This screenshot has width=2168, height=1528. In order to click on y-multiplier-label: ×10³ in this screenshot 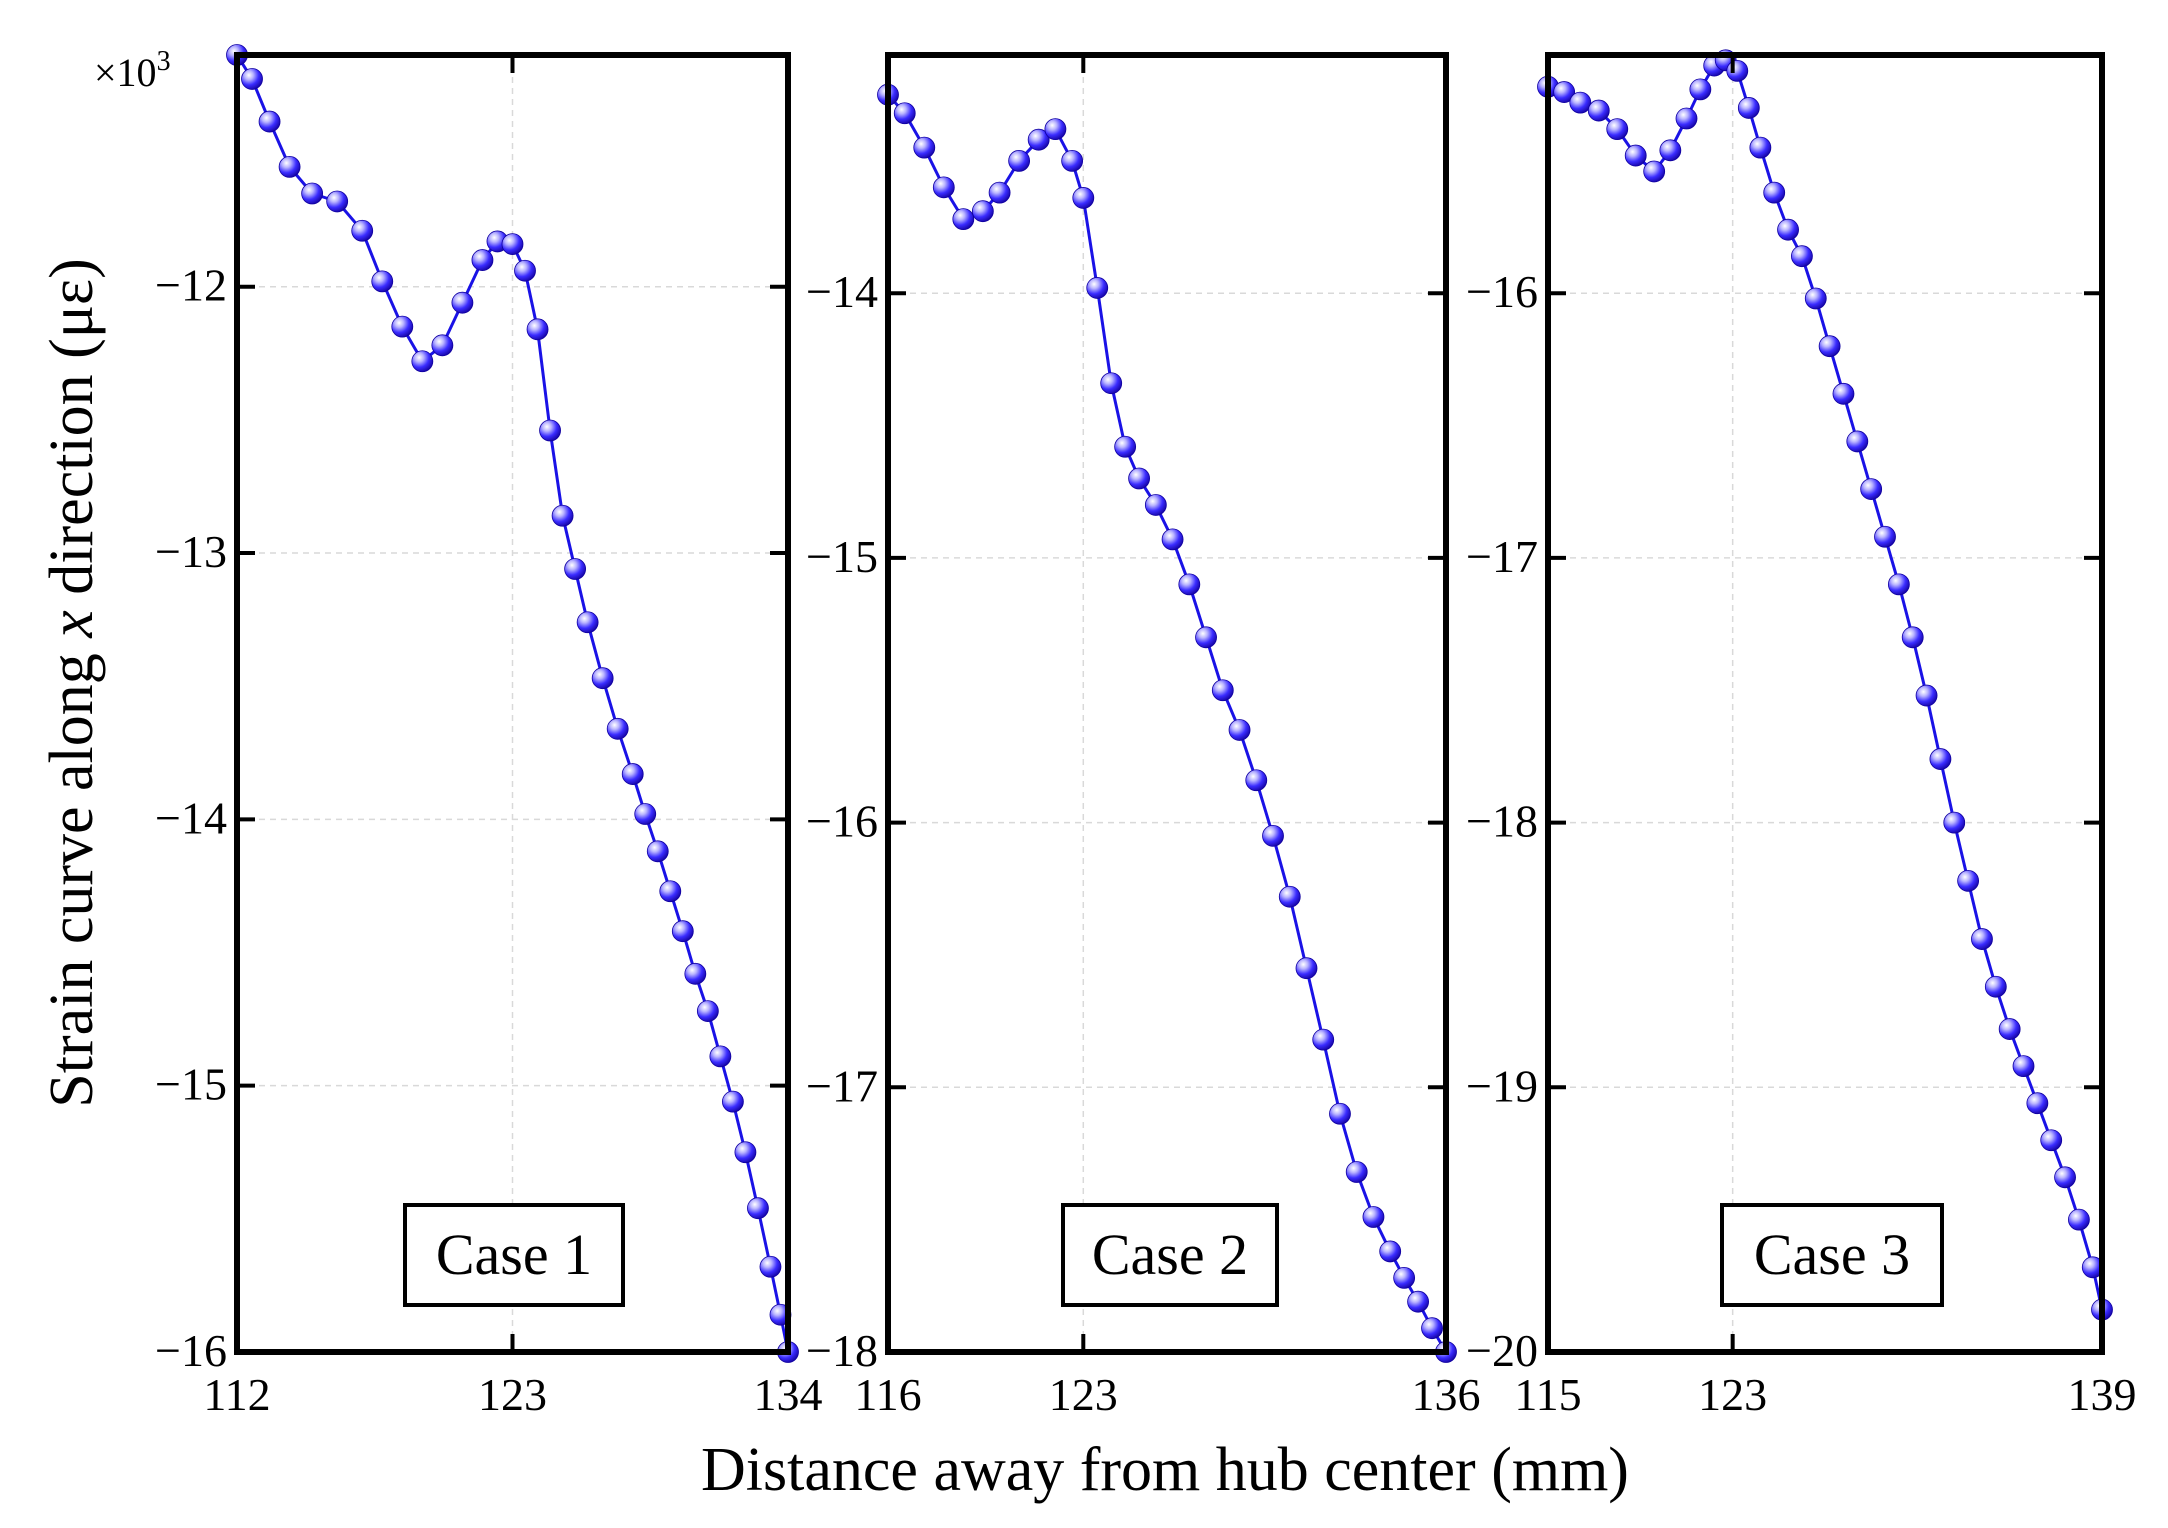, I will do `click(132, 70)`.